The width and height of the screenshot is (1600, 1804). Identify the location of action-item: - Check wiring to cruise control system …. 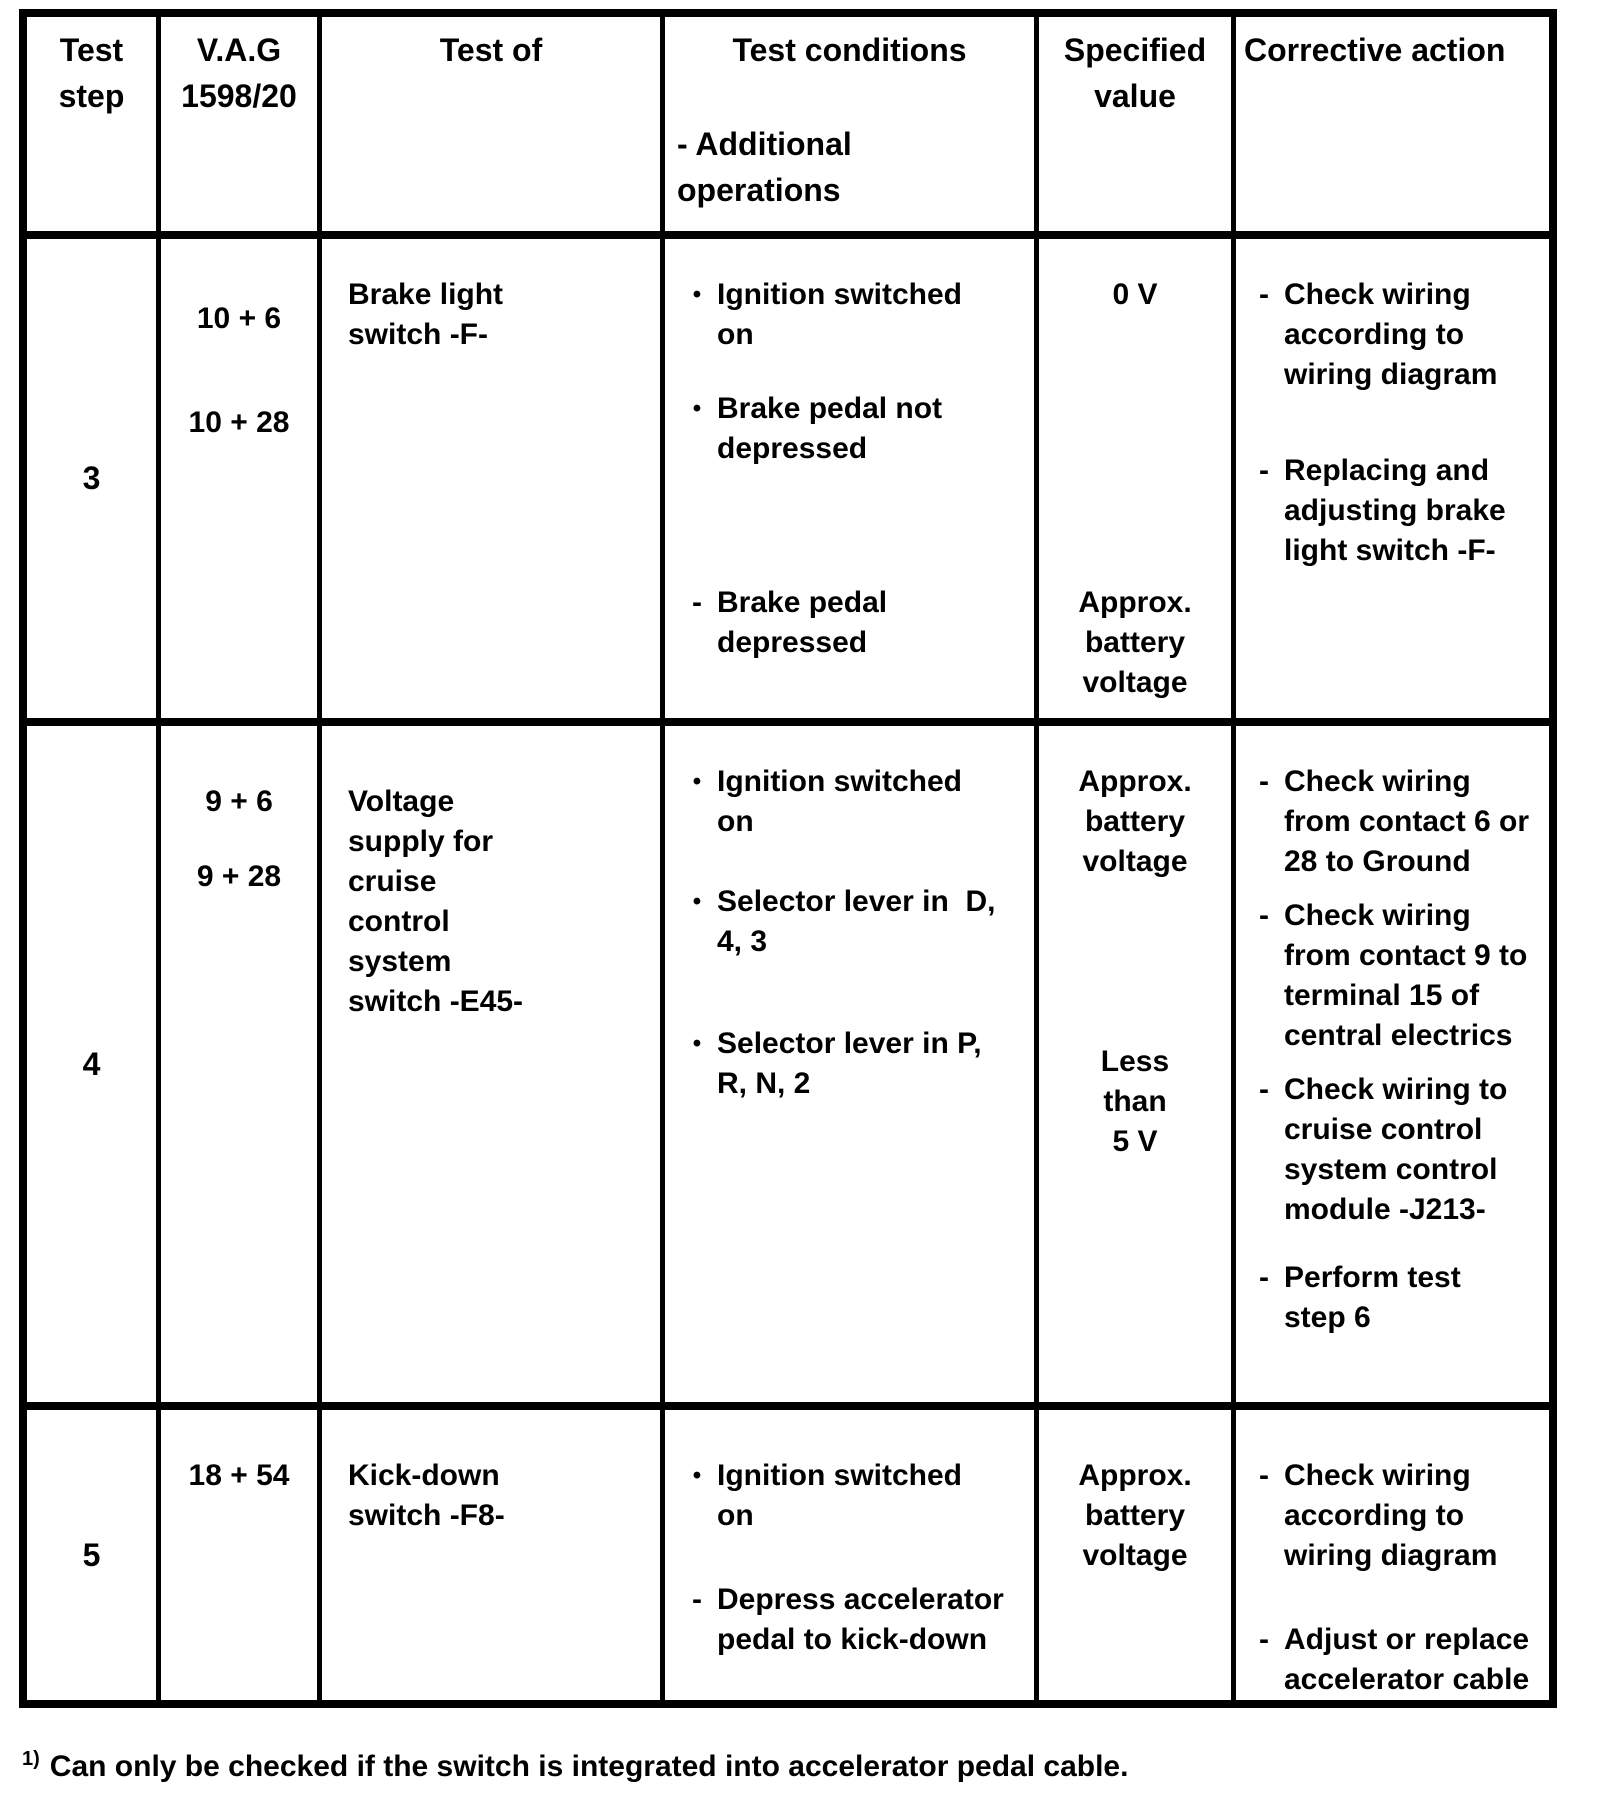
(1394, 1150).